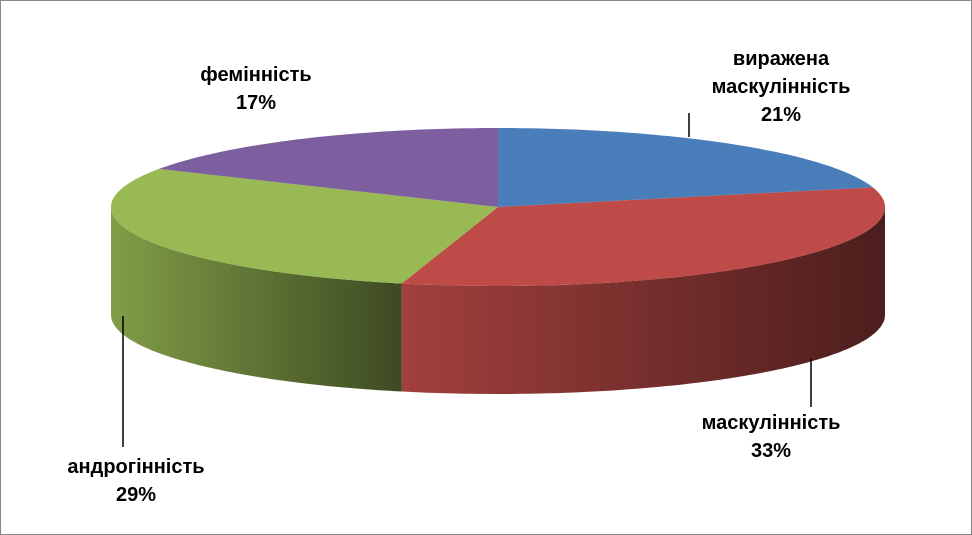  Describe the element at coordinates (771, 423) in the screenshot. I see `category-label: маскулінність` at that location.